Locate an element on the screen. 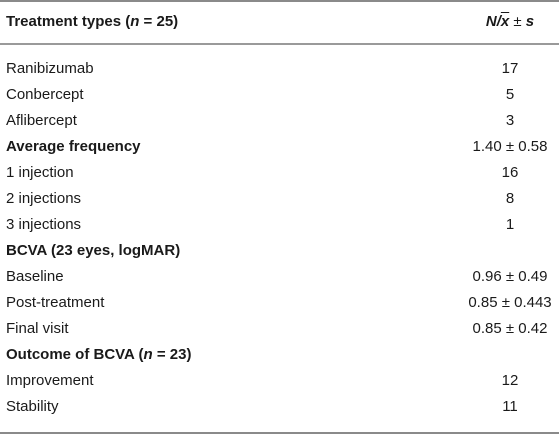 This screenshot has width=559, height=436. row-value: 1 is located at coordinates (510, 224).